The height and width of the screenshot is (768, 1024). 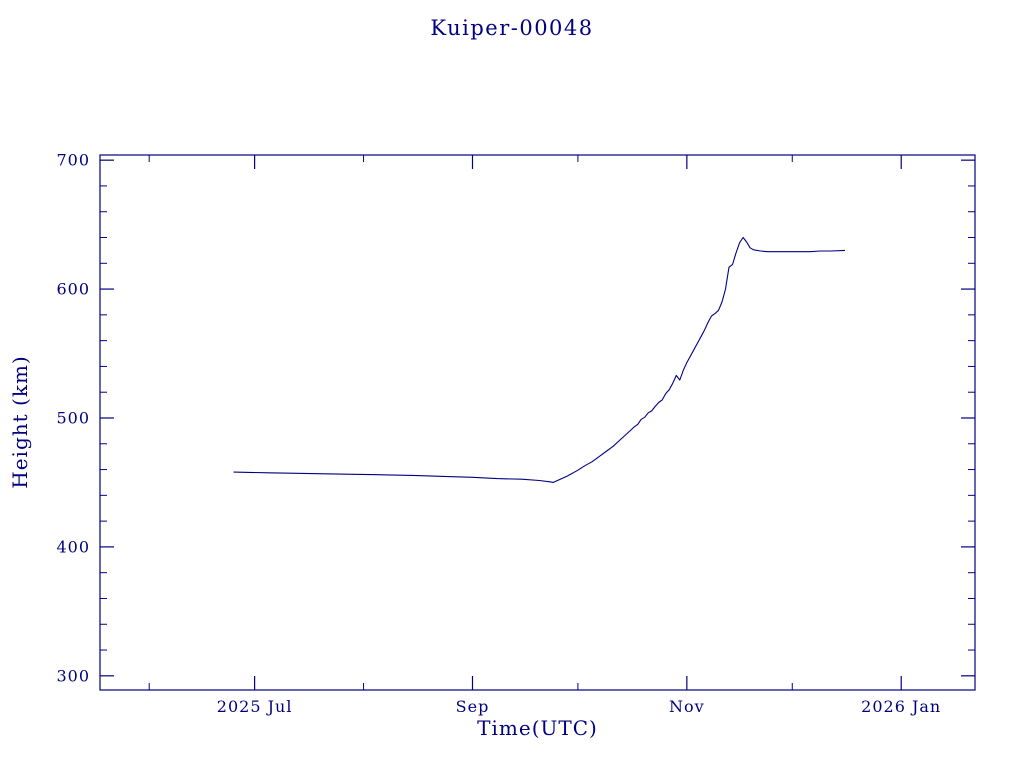 I want to click on y-tick-label: 300, so click(x=73, y=675).